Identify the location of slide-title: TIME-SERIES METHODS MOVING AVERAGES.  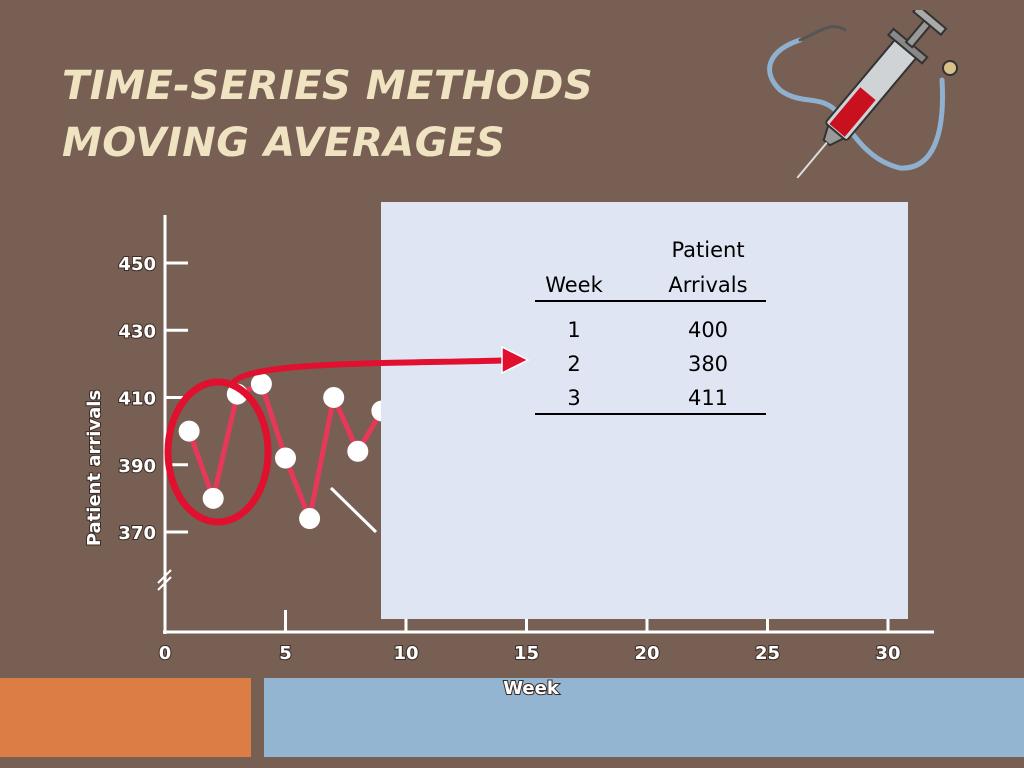
(327, 115).